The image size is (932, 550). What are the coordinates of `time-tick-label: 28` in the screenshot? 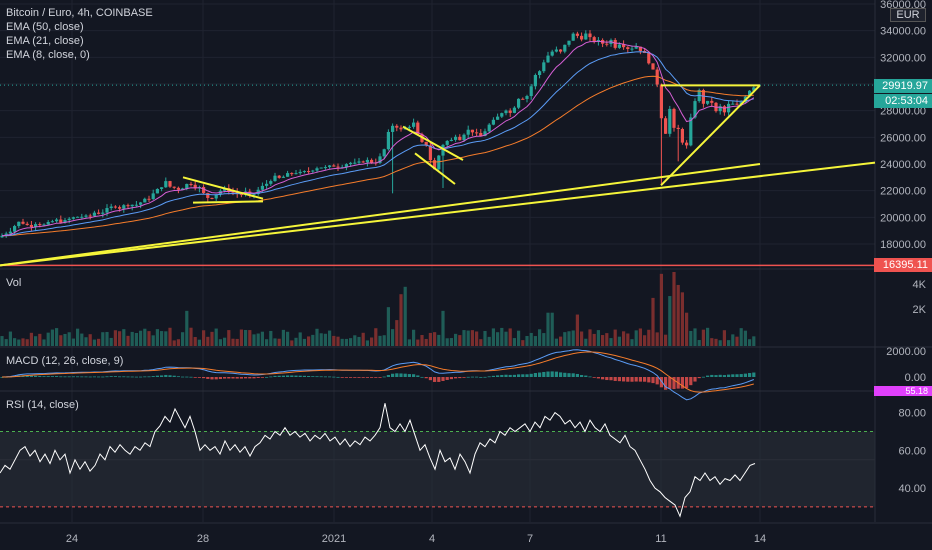 It's located at (203, 539).